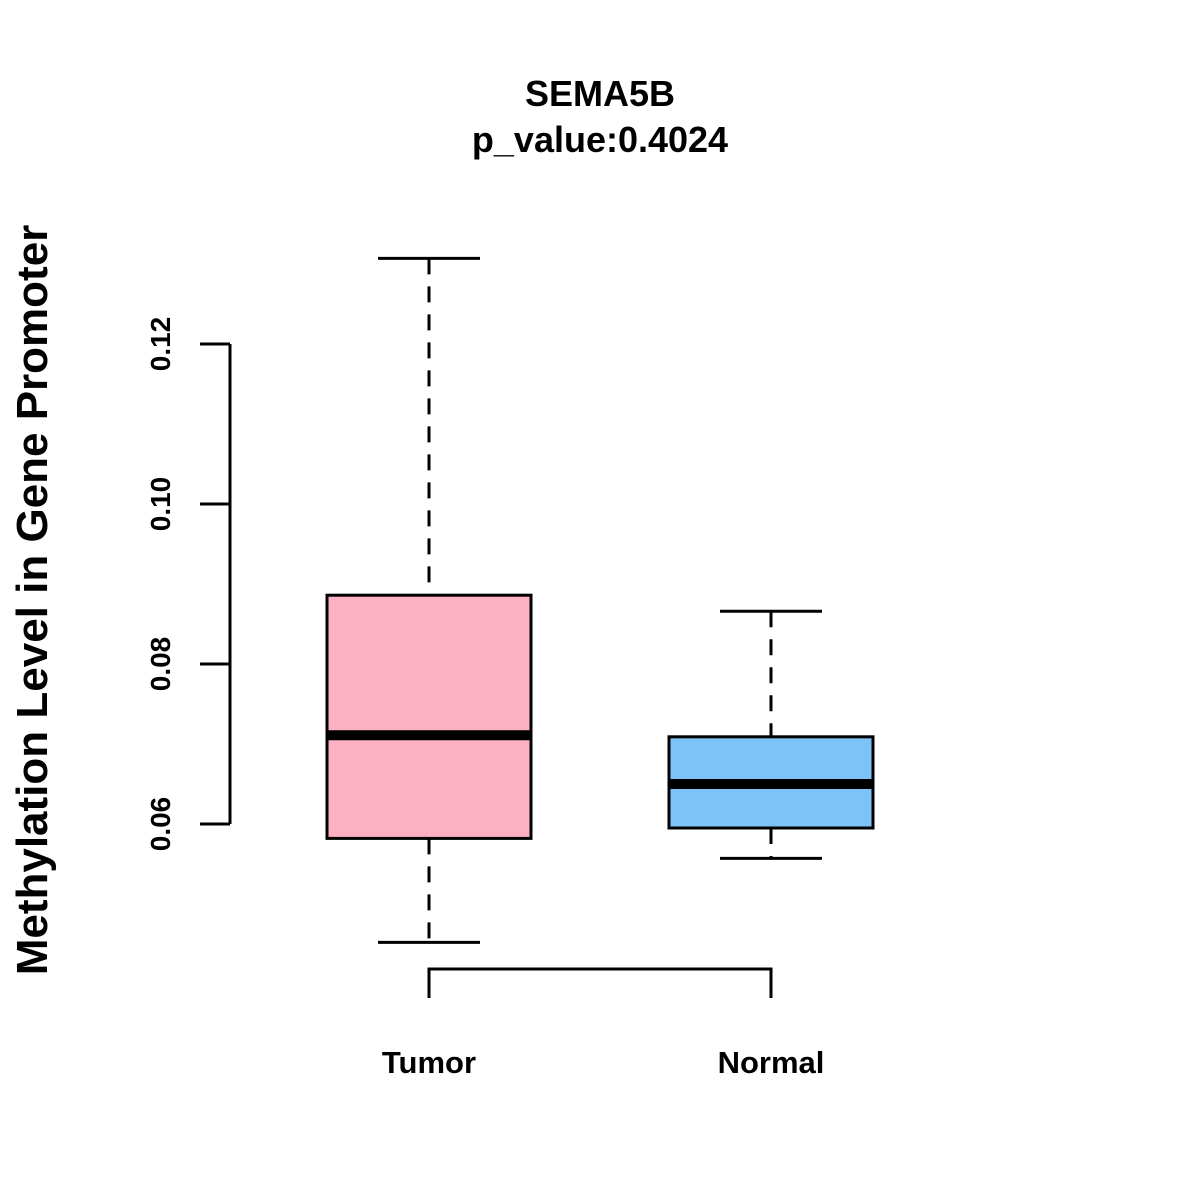 The width and height of the screenshot is (1200, 1200). I want to click on y-tick-label: 0.10, so click(160, 504).